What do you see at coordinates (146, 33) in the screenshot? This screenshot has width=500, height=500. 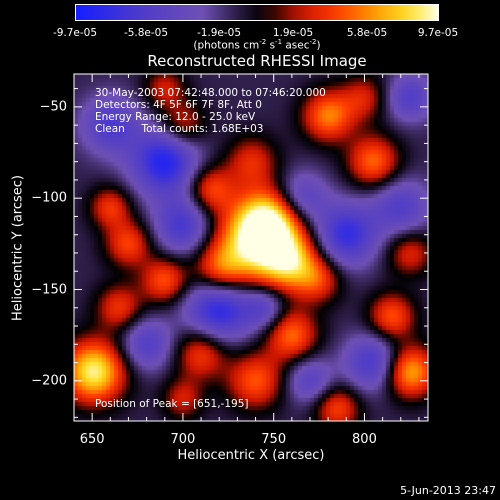 I see `colorbar-tick-label: -5.8e-05` at bounding box center [146, 33].